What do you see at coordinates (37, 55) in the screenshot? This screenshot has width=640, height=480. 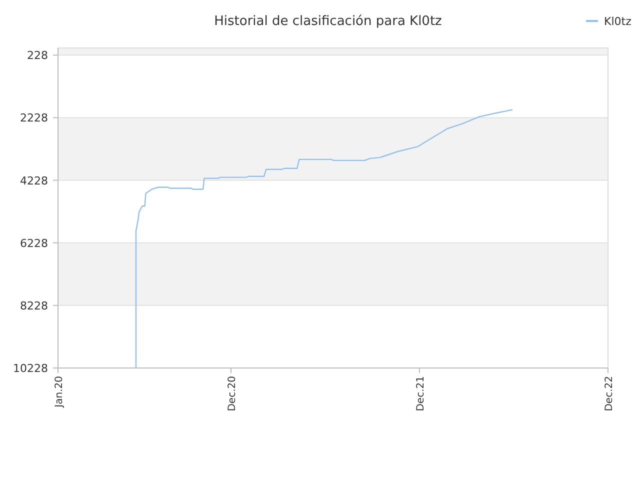 I see `y-tick-label: 228` at bounding box center [37, 55].